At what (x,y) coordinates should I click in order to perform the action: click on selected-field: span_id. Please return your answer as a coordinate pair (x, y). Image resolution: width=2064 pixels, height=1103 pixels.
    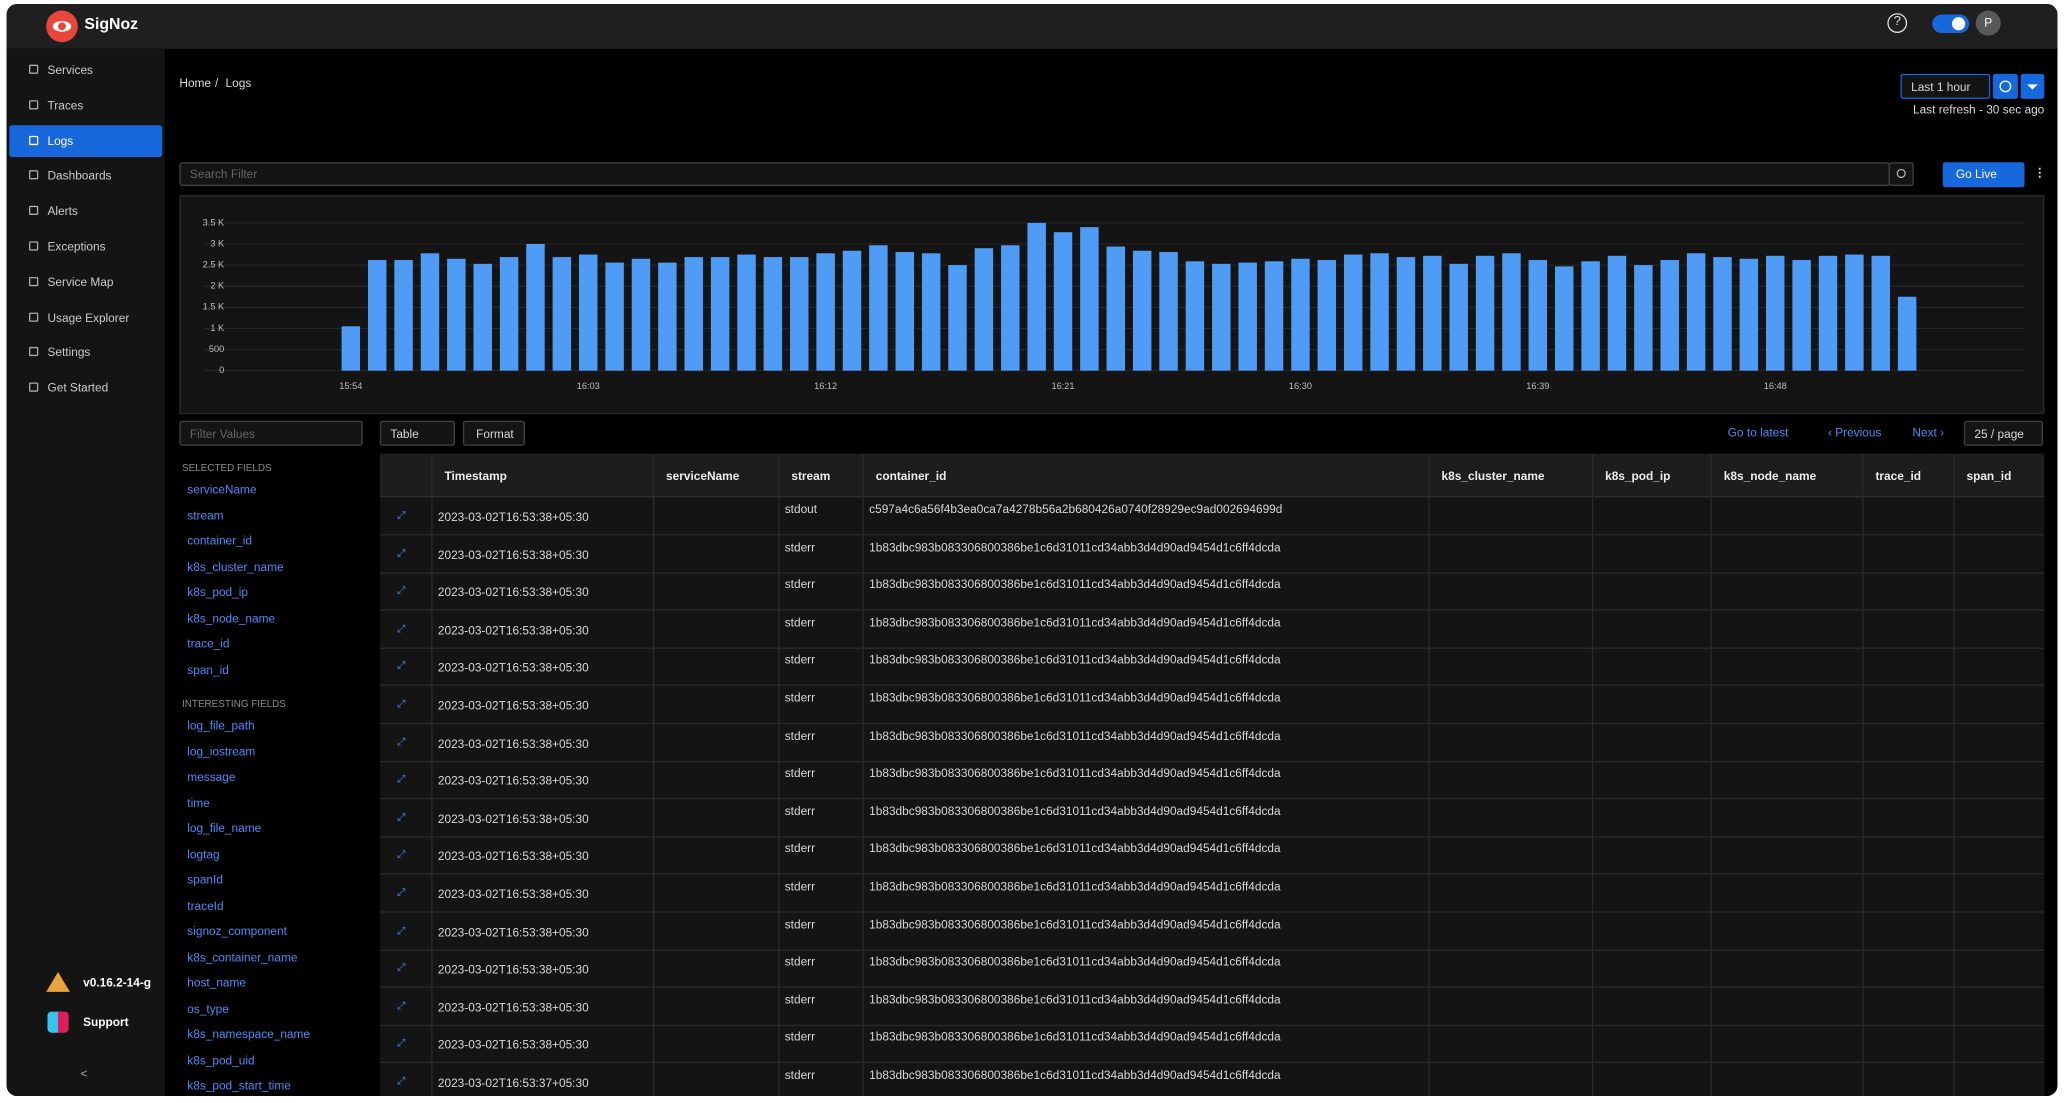
    Looking at the image, I should click on (208, 669).